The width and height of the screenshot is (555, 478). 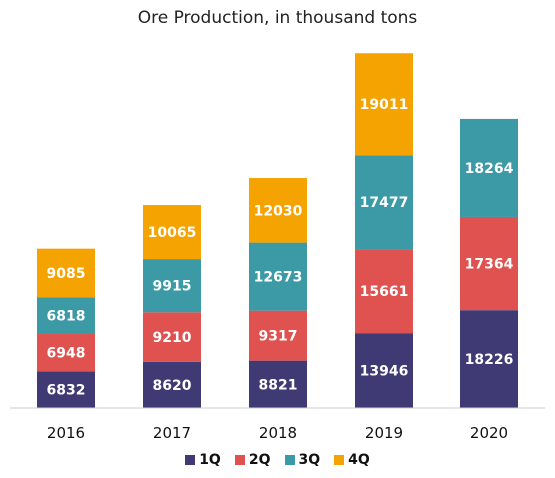 What do you see at coordinates (210, 460) in the screenshot?
I see `legend-label-1q: 1Q` at bounding box center [210, 460].